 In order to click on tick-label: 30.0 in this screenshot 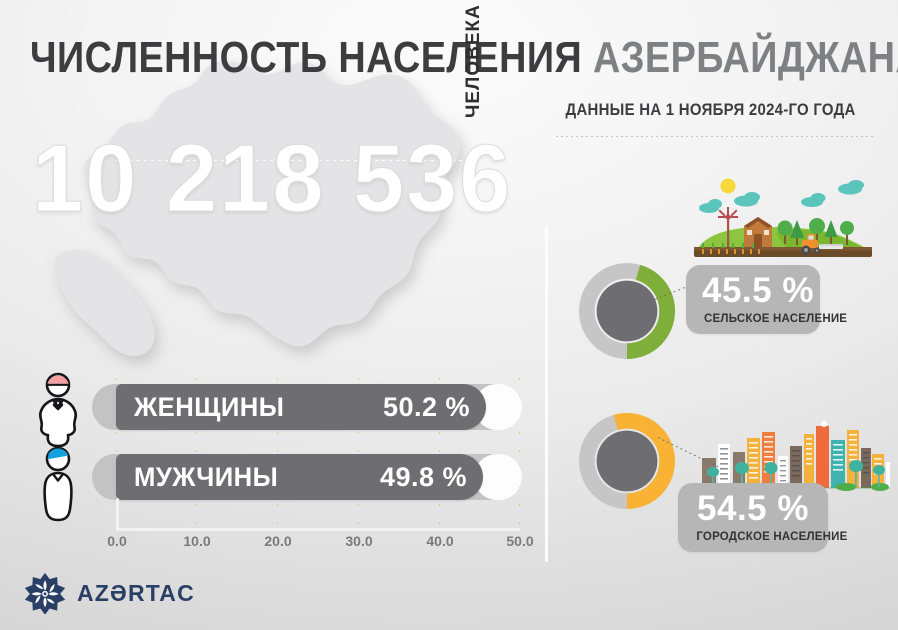, I will do `click(359, 541)`.